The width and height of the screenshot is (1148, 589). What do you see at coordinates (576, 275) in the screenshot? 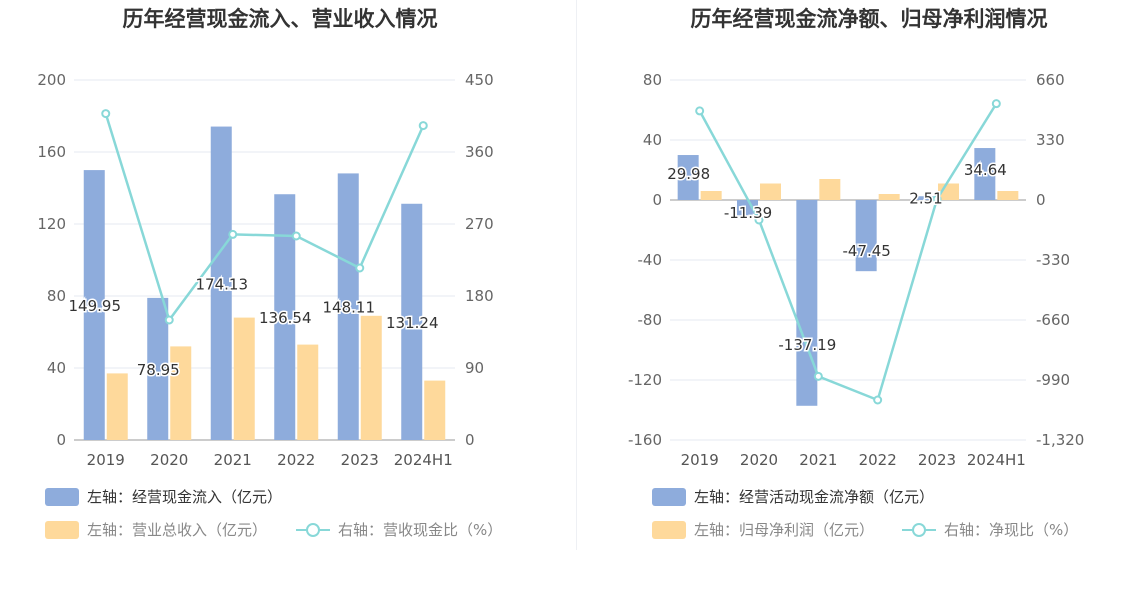
I see `panel-divider` at bounding box center [576, 275].